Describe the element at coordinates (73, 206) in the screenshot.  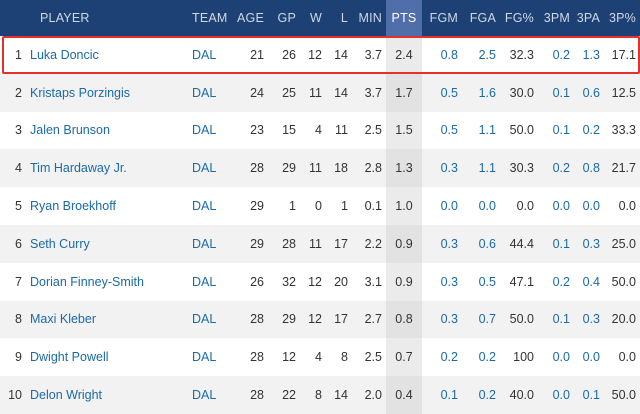
I see `player-name-link: Ryan Broekhoff` at that location.